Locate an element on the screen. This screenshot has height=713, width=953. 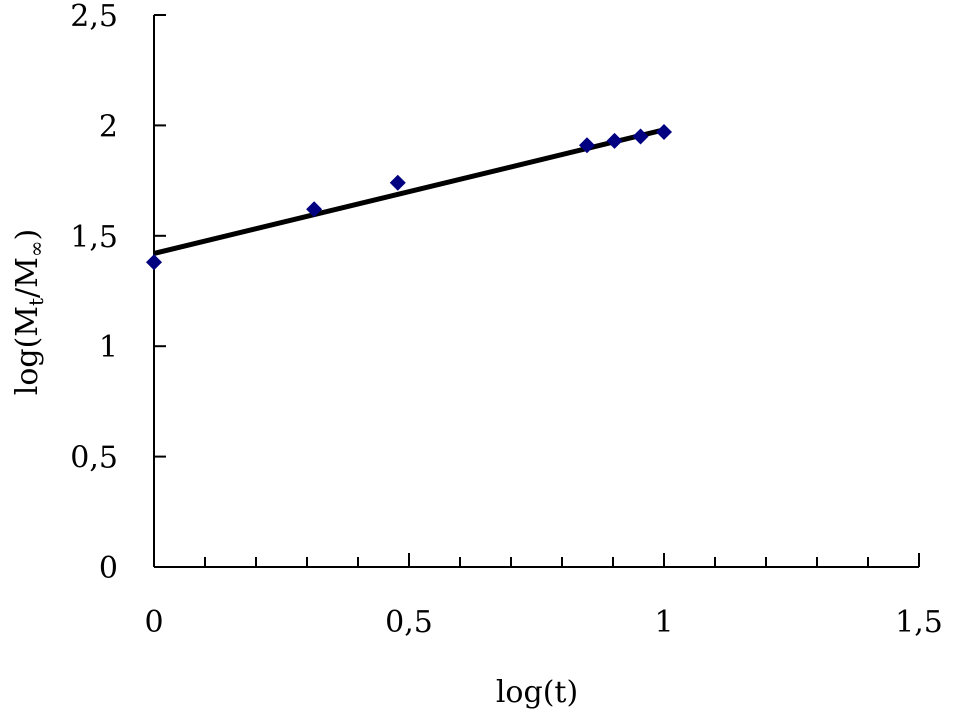
x-tick-label: 1 is located at coordinates (663, 622).